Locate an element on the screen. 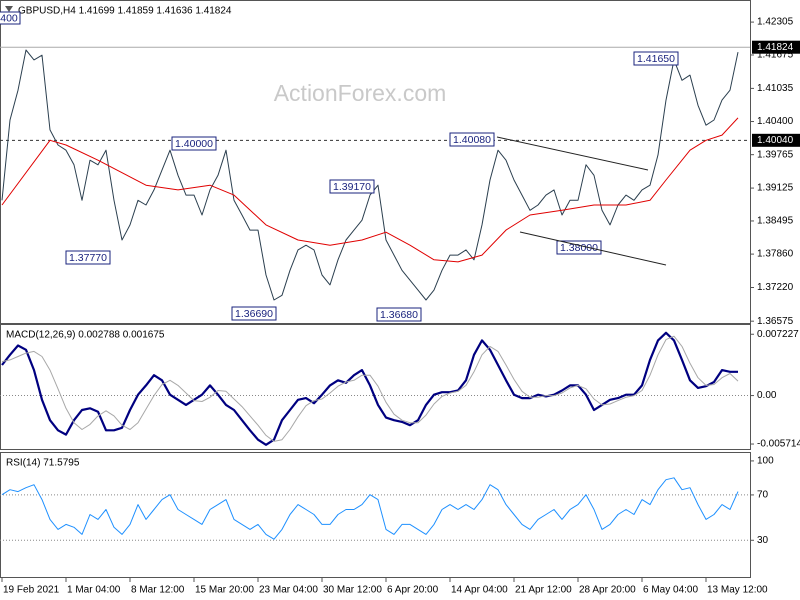  y-tick-label: 1.37860 is located at coordinates (775, 254).